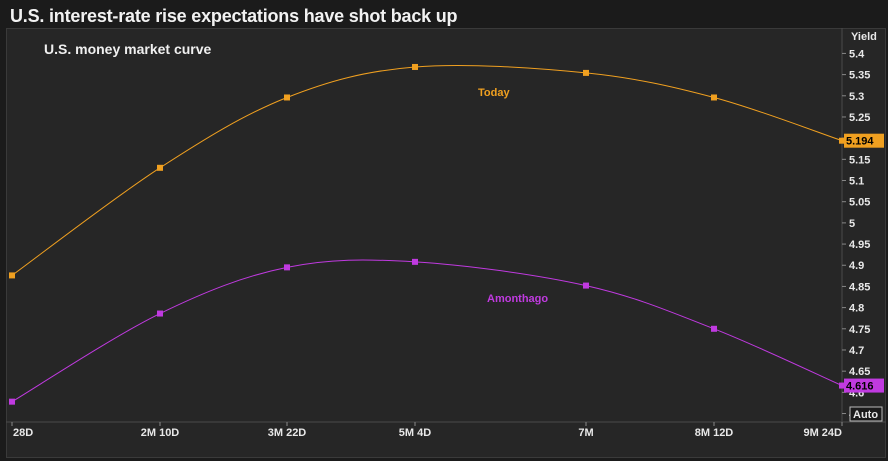 This screenshot has height=461, width=888. What do you see at coordinates (585, 433) in the screenshot?
I see `x-tick-label: 7M` at bounding box center [585, 433].